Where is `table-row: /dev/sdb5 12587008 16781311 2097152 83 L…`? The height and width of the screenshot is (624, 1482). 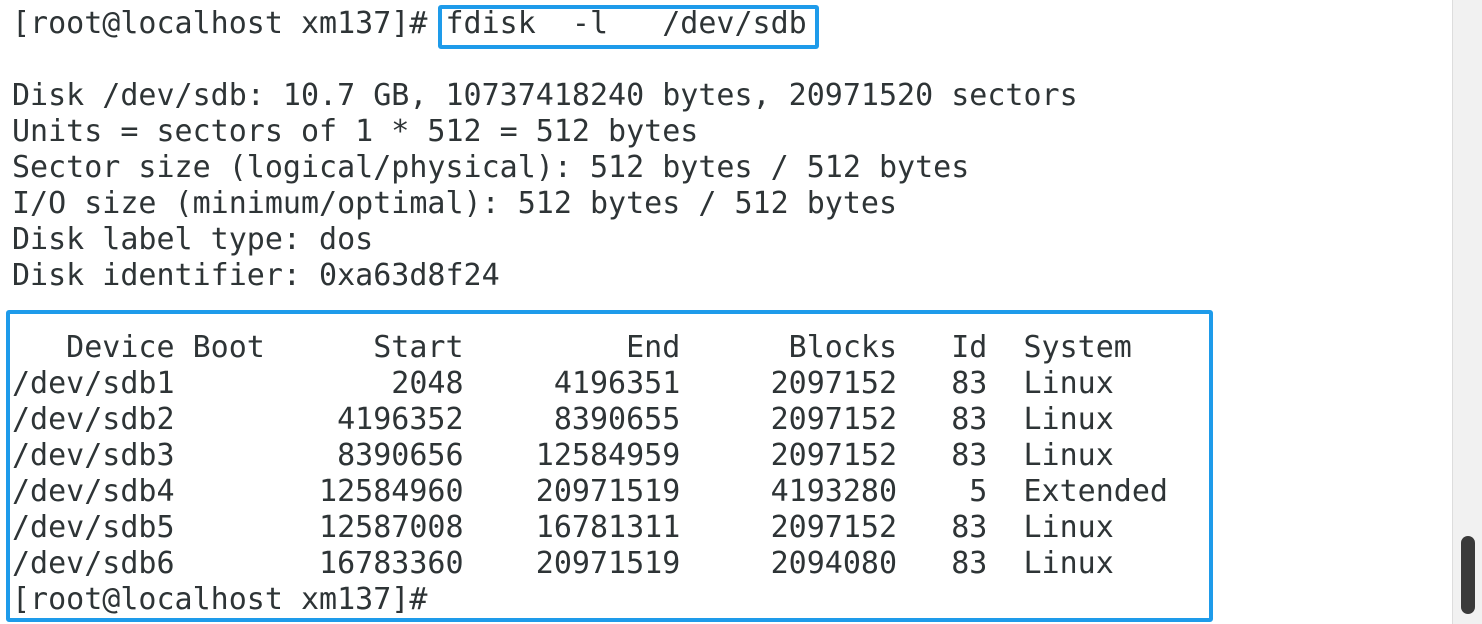 table-row: /dev/sdb5 12587008 16781311 2097152 83 L… is located at coordinates (563, 527).